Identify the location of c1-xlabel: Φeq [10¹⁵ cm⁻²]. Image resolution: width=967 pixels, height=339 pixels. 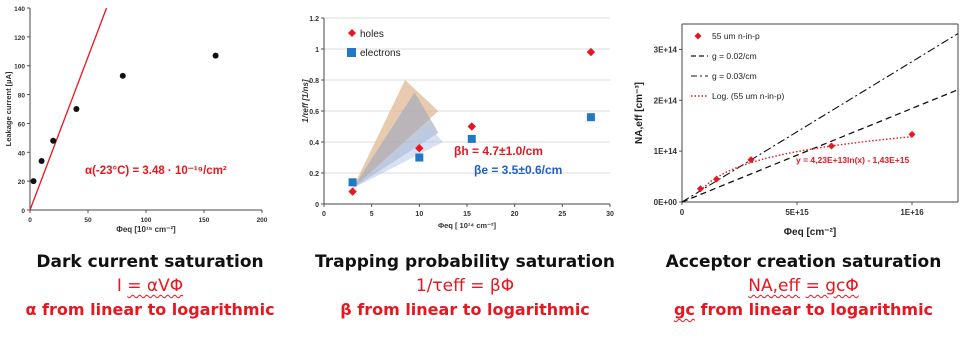
(146, 229).